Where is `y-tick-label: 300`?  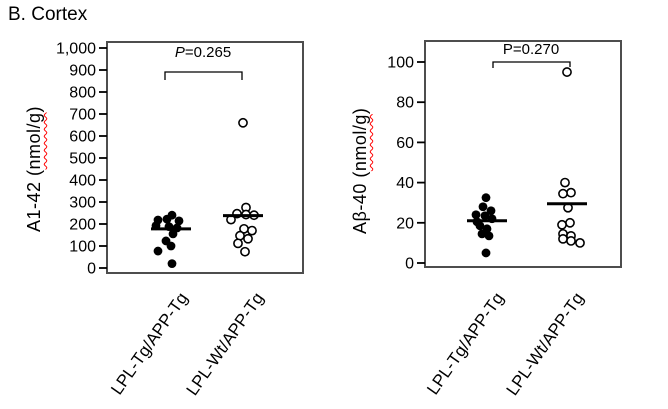 y-tick-label: 300 is located at coordinates (82, 203).